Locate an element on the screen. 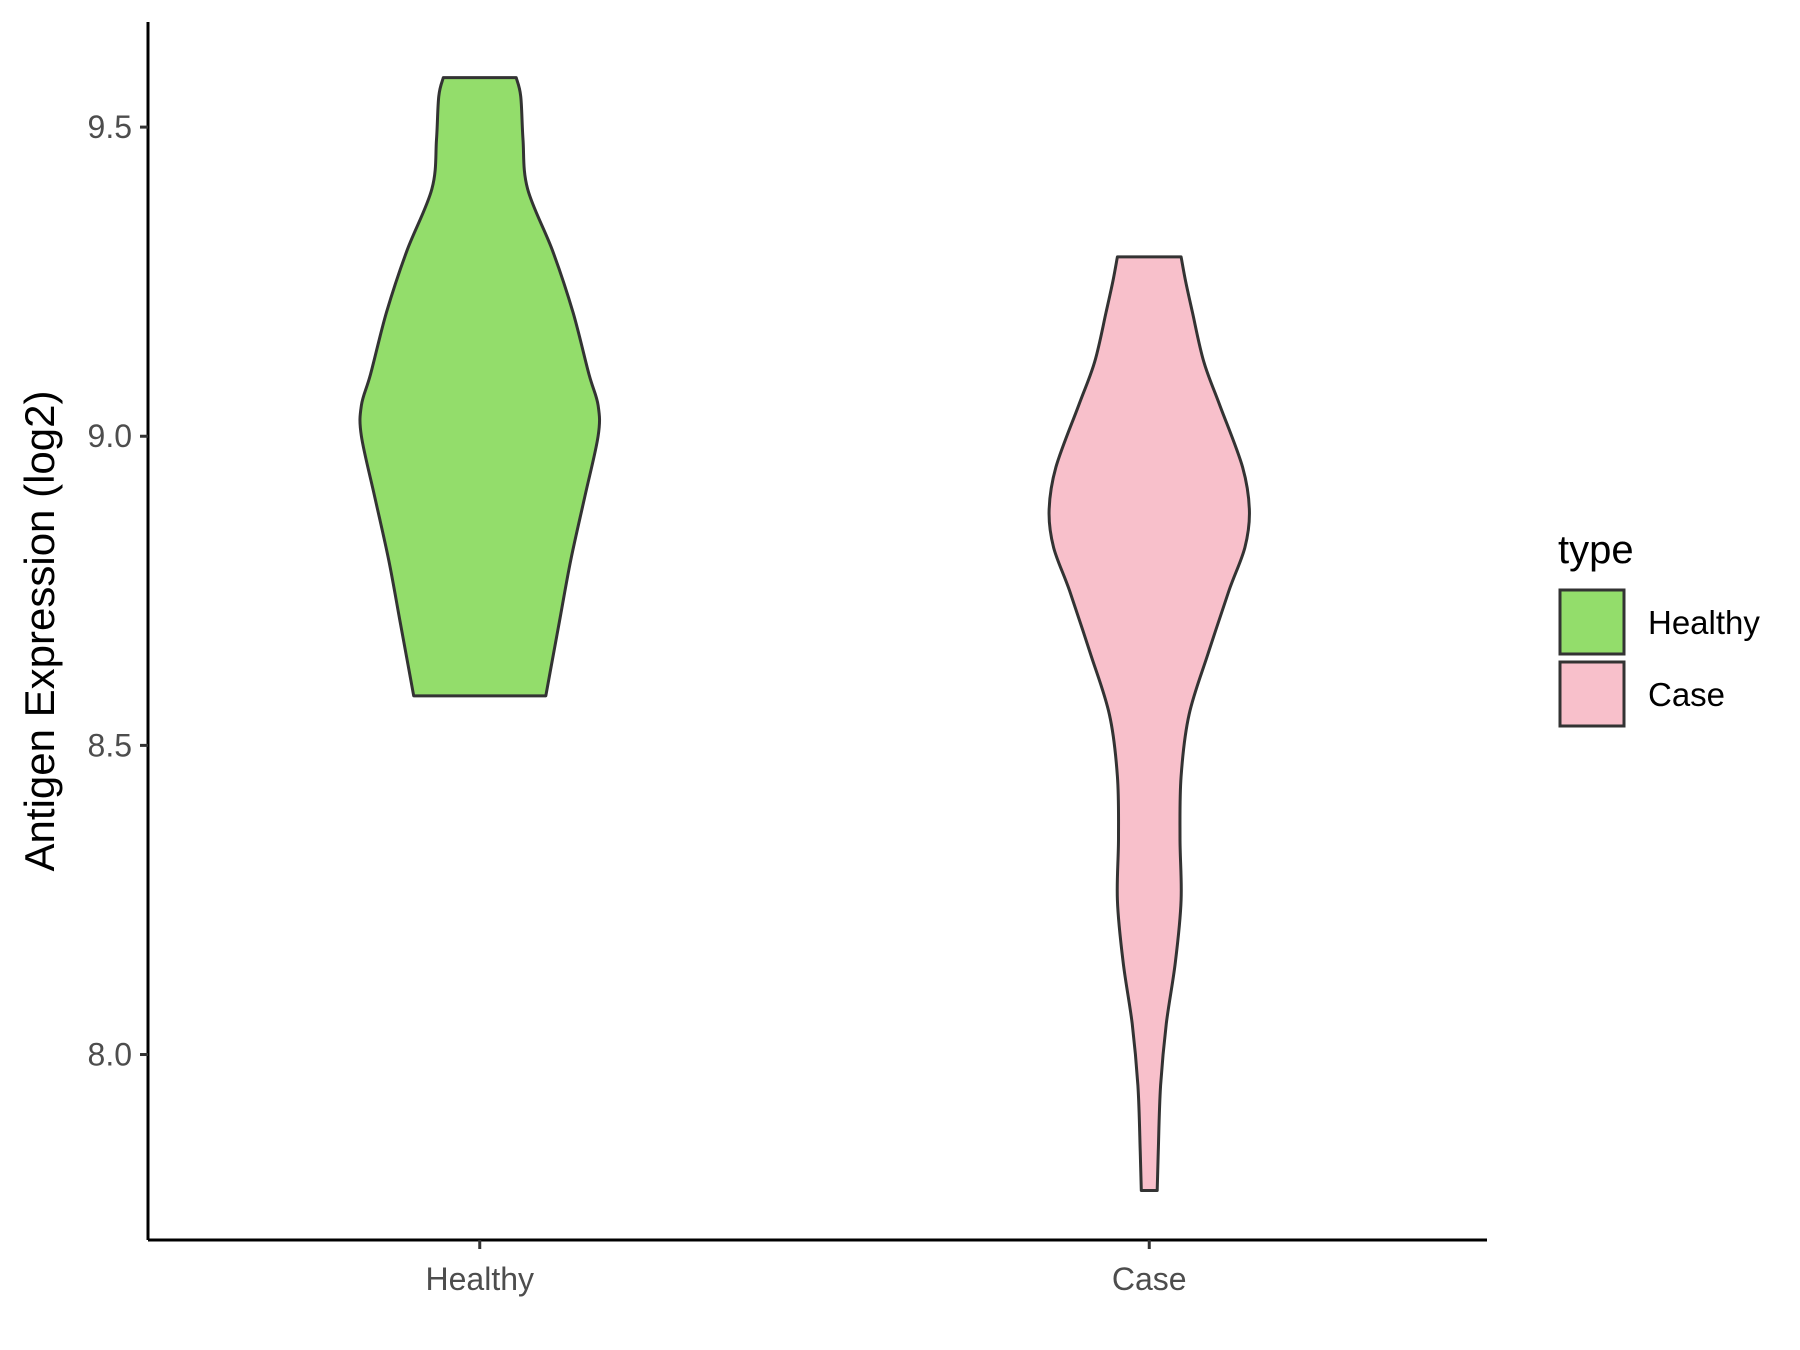  y-tick-label: 8.0 is located at coordinates (110, 1055).